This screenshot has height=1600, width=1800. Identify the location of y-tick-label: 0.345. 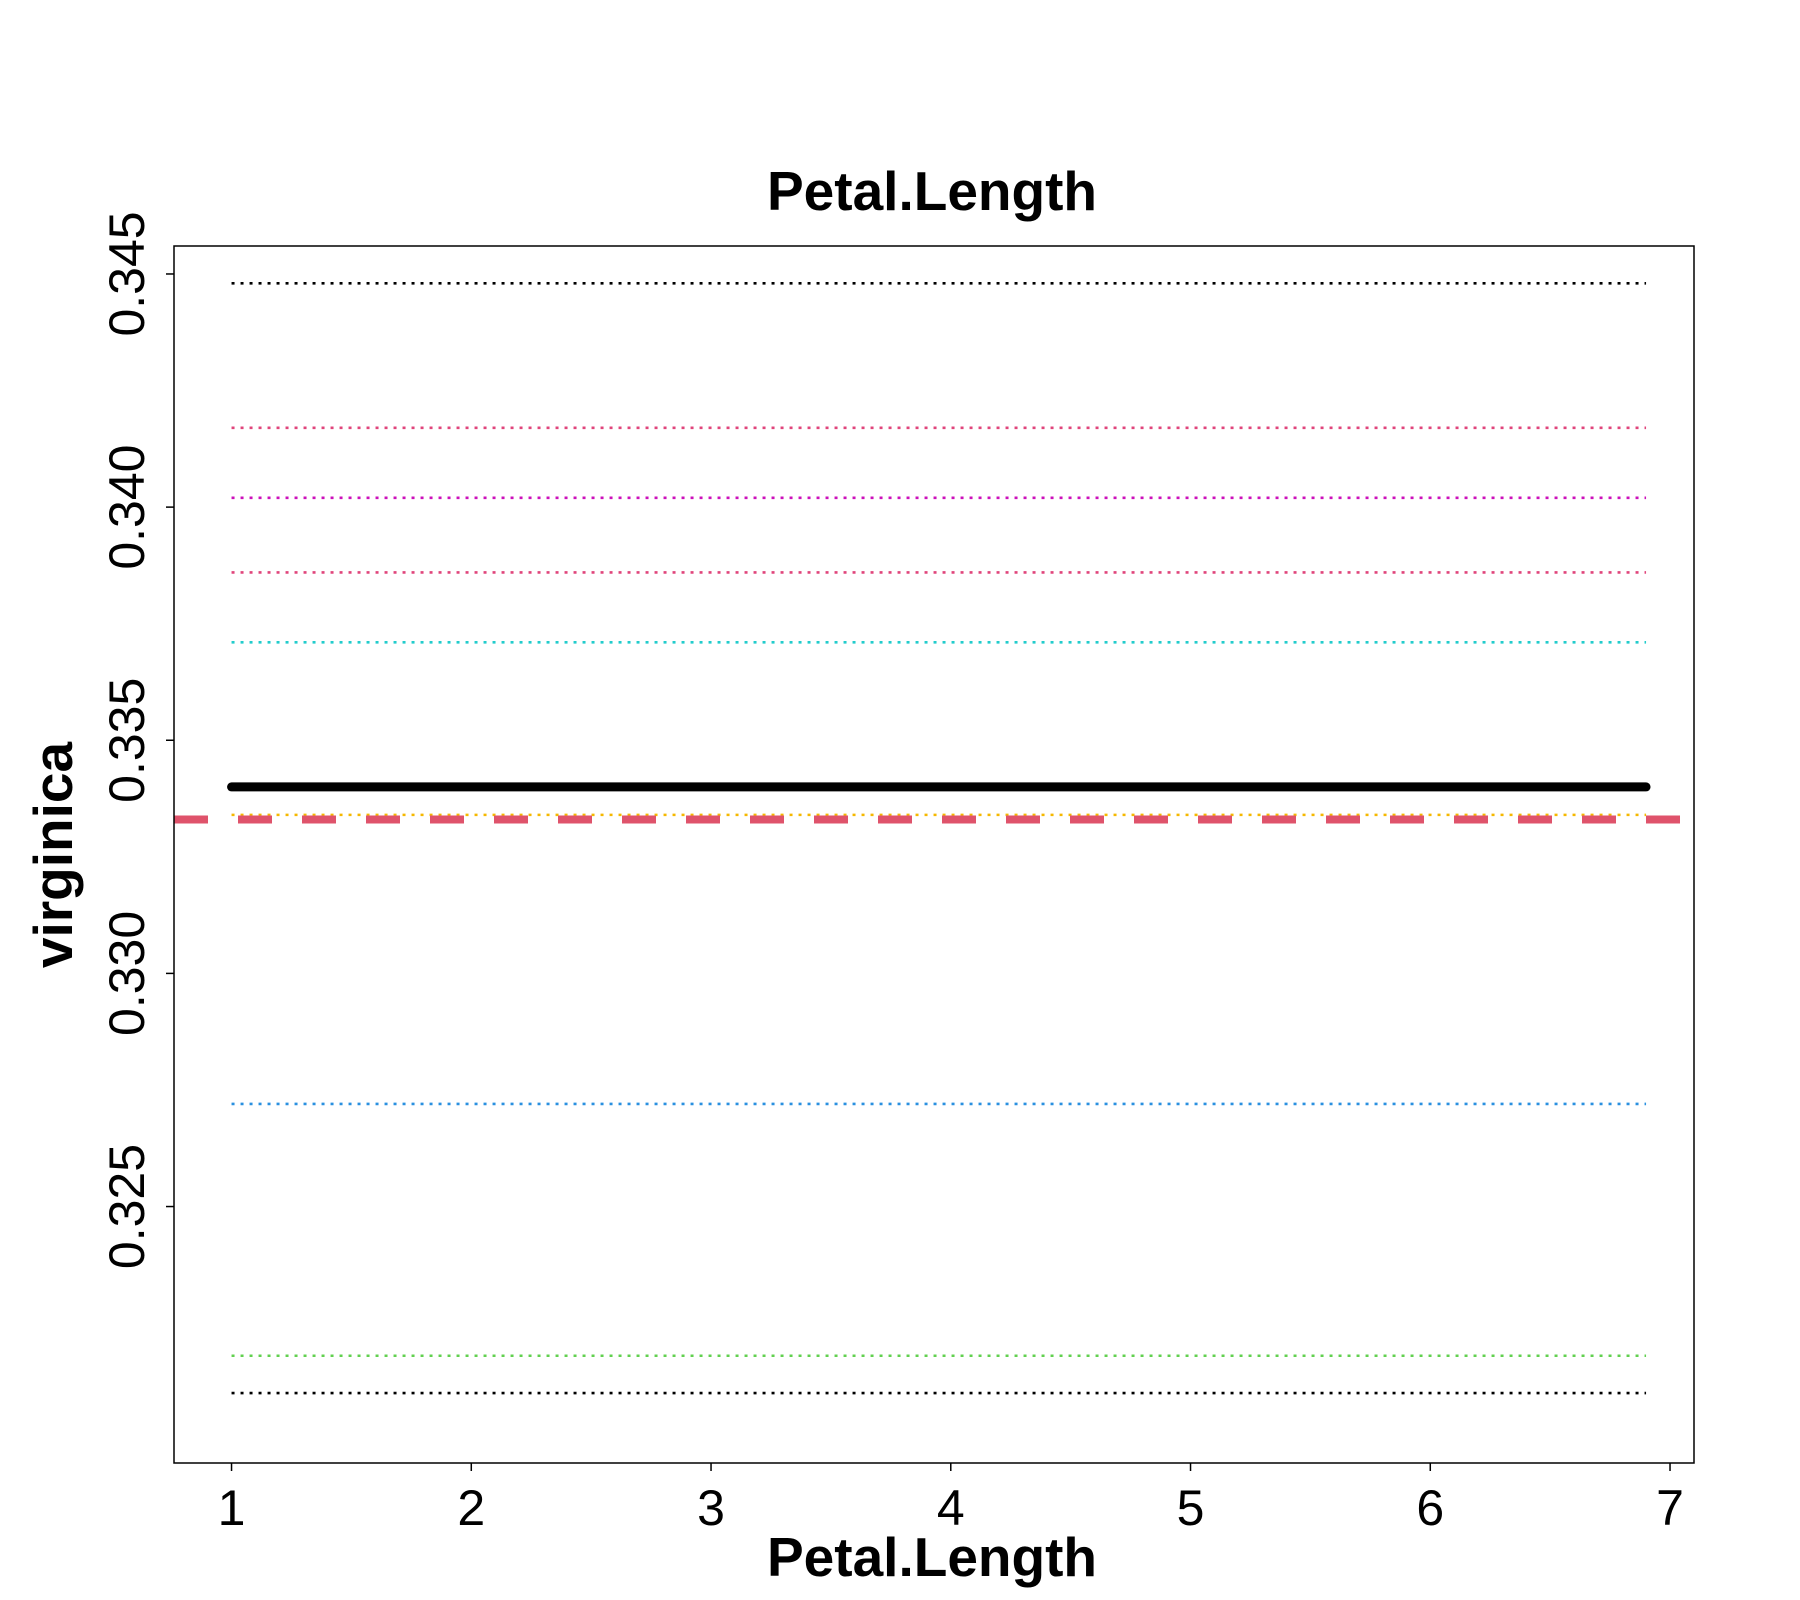
(127, 273).